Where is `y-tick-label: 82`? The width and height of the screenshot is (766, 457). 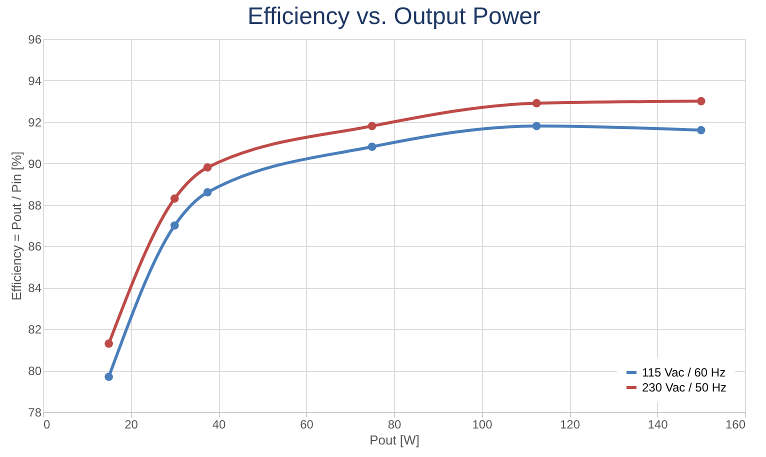 y-tick-label: 82 is located at coordinates (35, 329).